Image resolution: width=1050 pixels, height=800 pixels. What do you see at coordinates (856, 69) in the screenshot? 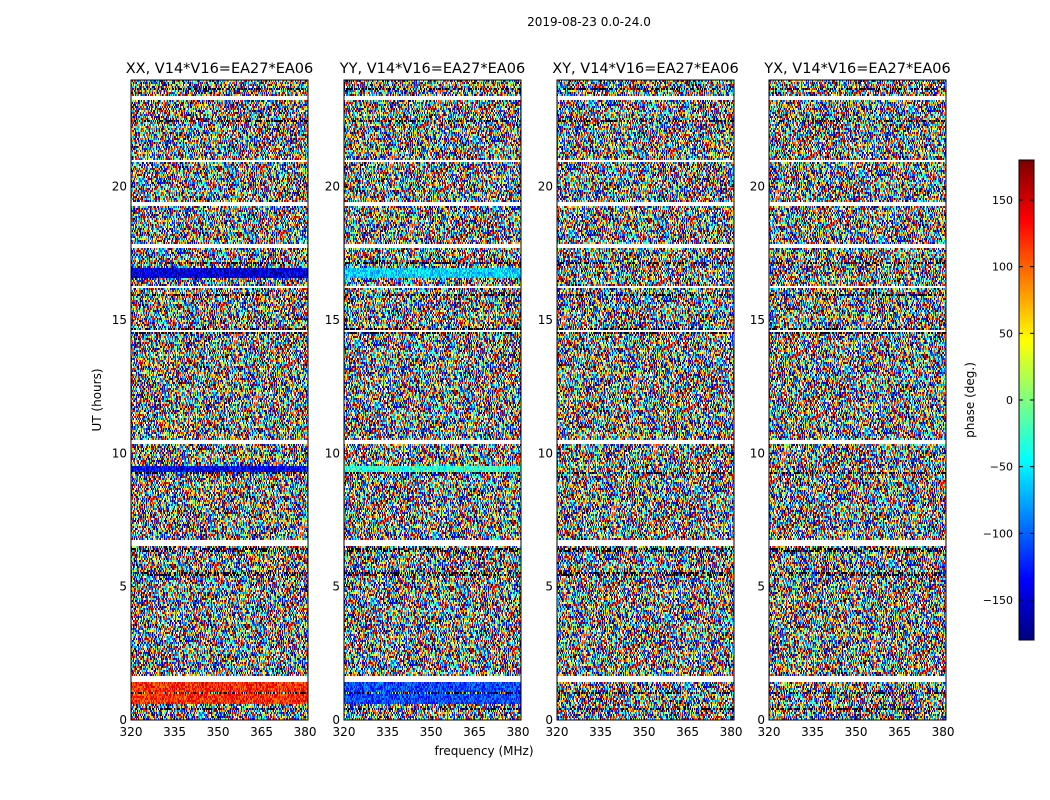
I see `panel-title: YX, V14*V16=EA27*EA06` at bounding box center [856, 69].